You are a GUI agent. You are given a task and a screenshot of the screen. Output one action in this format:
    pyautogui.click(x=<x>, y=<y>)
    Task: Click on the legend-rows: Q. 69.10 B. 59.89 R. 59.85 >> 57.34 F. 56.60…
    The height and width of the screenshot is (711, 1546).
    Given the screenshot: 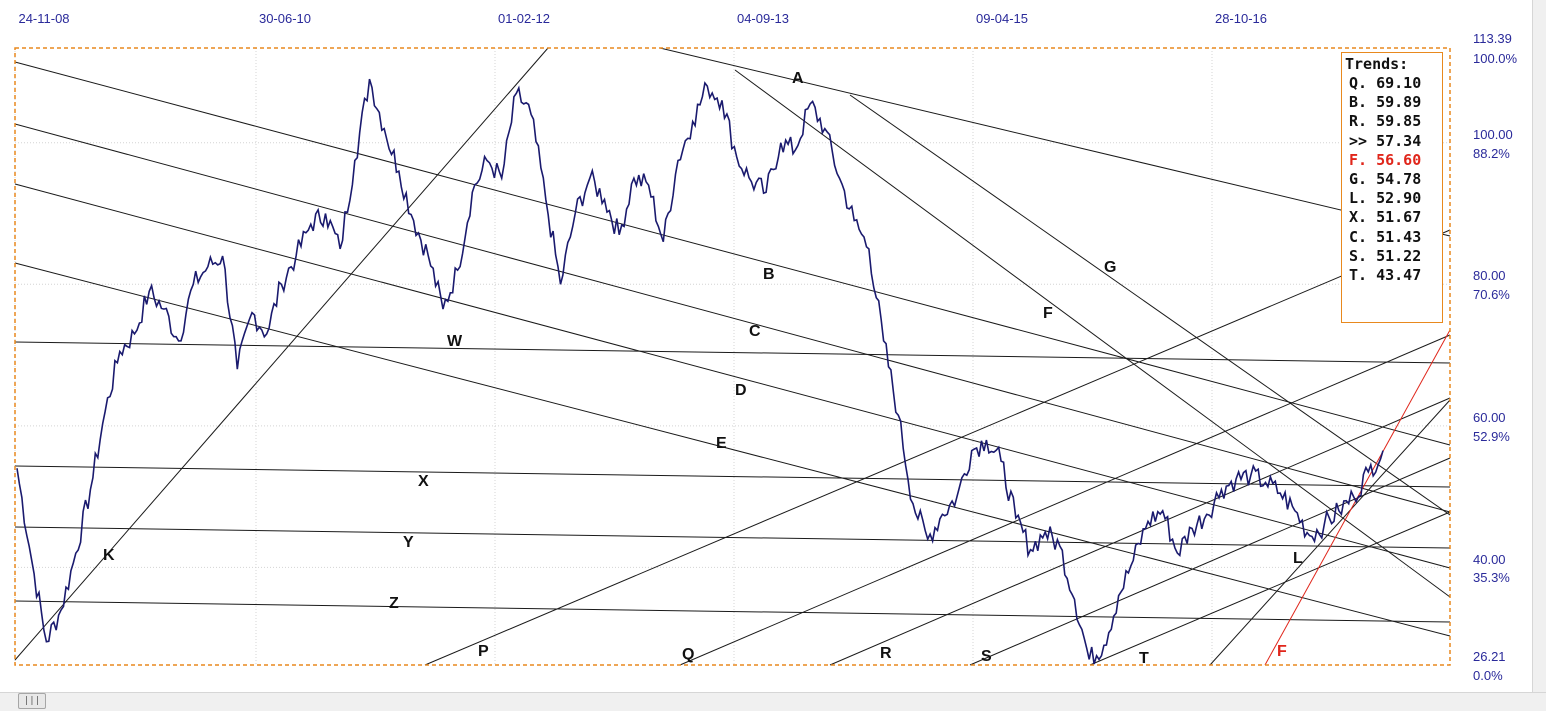 What is the action you would take?
    pyautogui.click(x=1393, y=179)
    